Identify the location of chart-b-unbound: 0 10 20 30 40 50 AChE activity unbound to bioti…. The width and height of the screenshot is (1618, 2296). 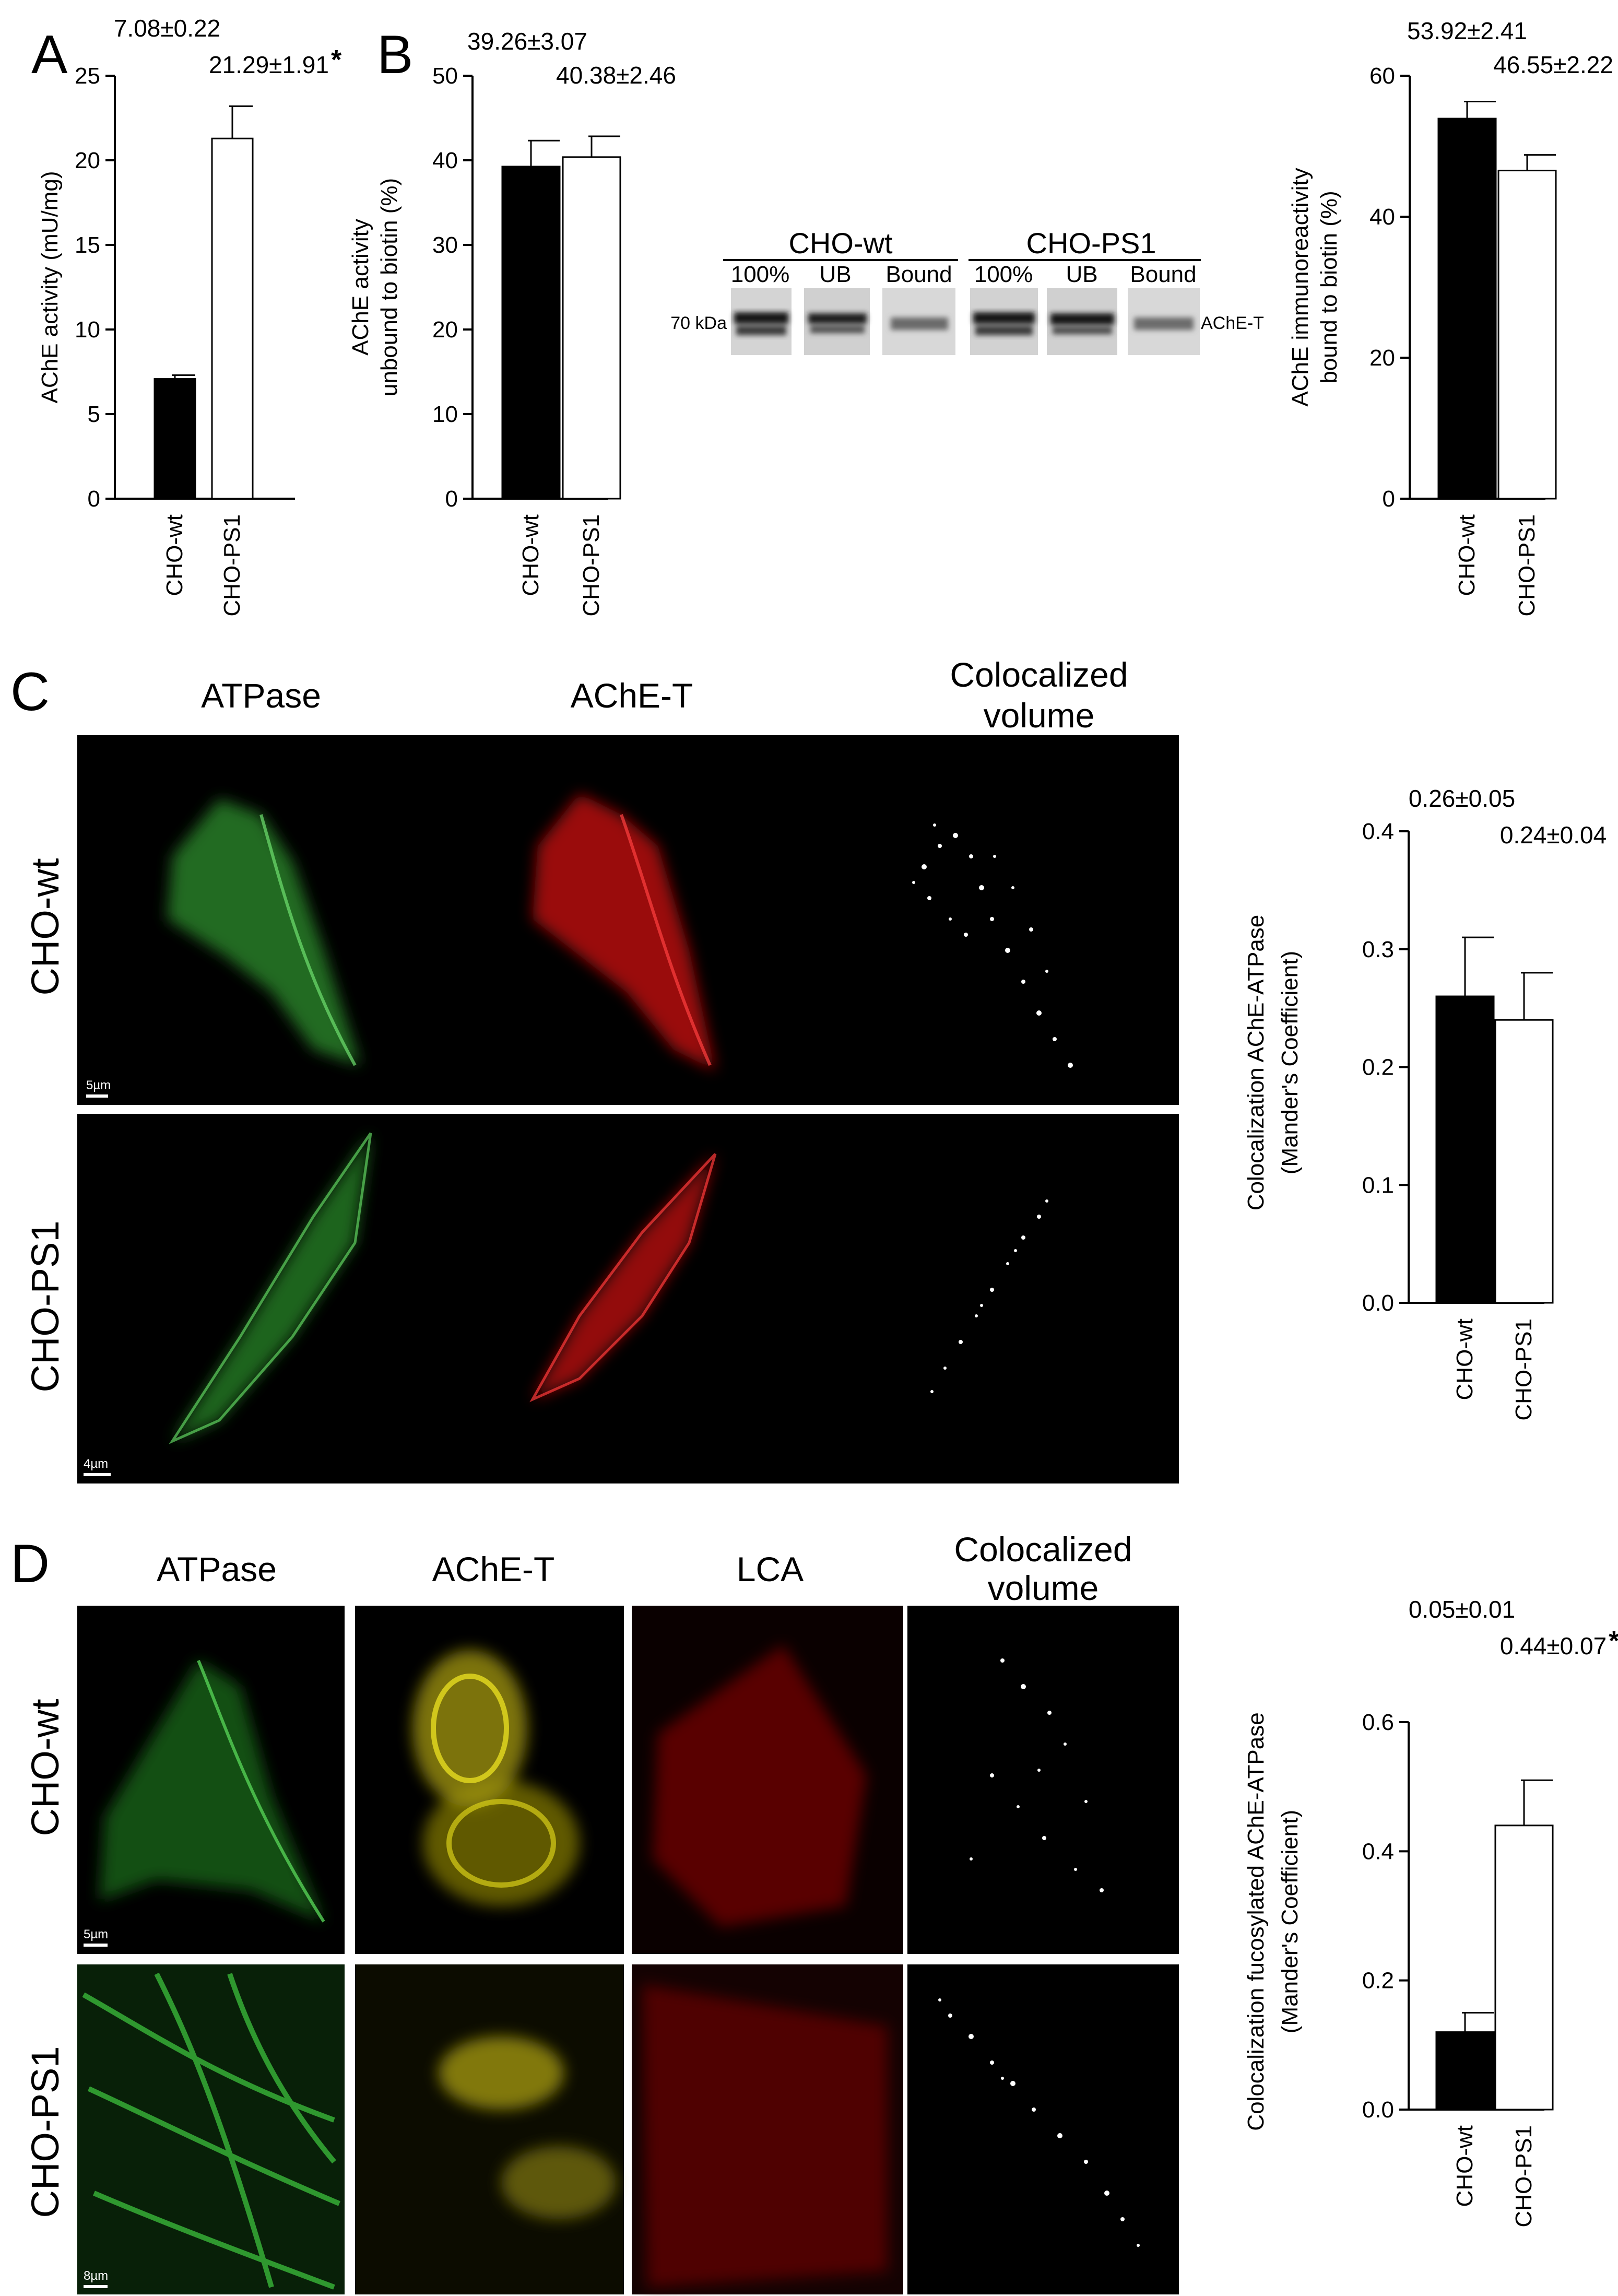
(512, 322).